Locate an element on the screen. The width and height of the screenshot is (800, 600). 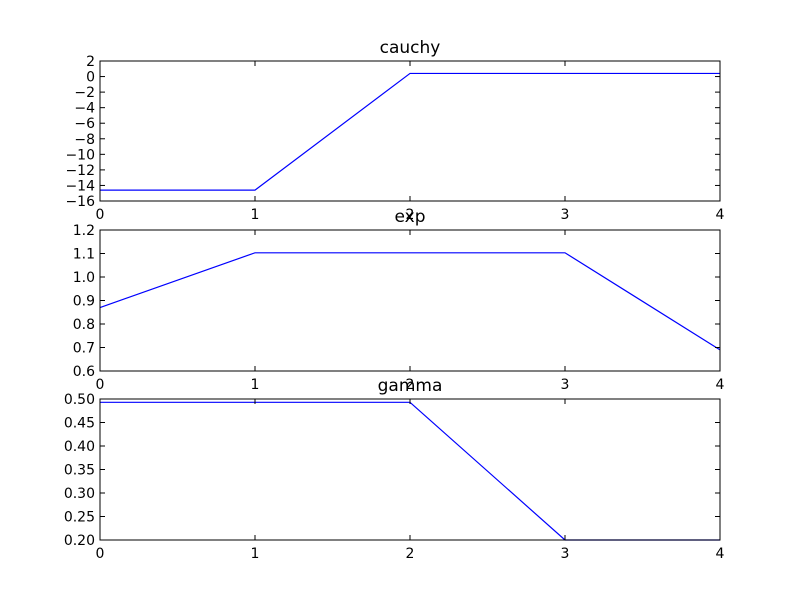
y-tick-label: 1.2 is located at coordinates (84, 231).